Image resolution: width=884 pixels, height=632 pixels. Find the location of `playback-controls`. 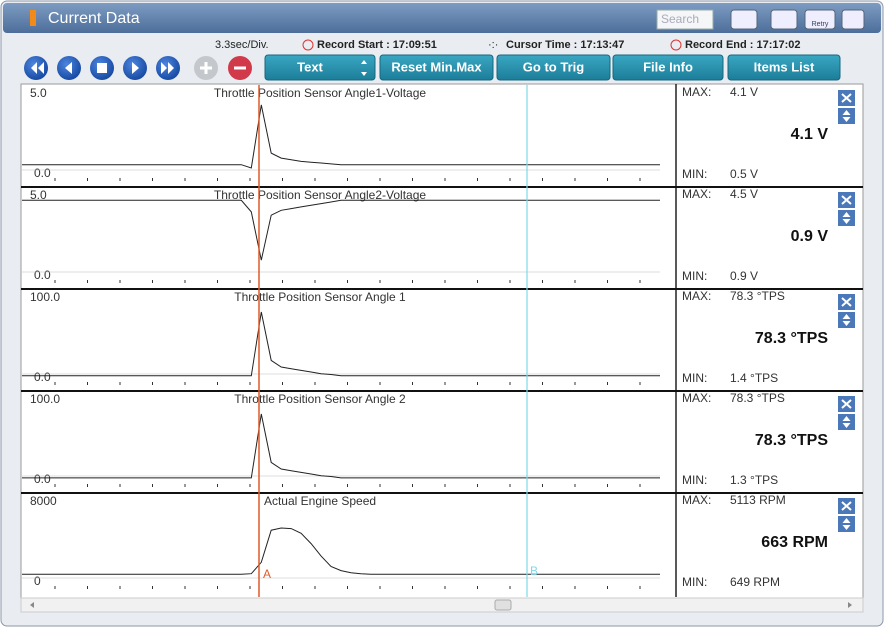

playback-controls is located at coordinates (138, 68).